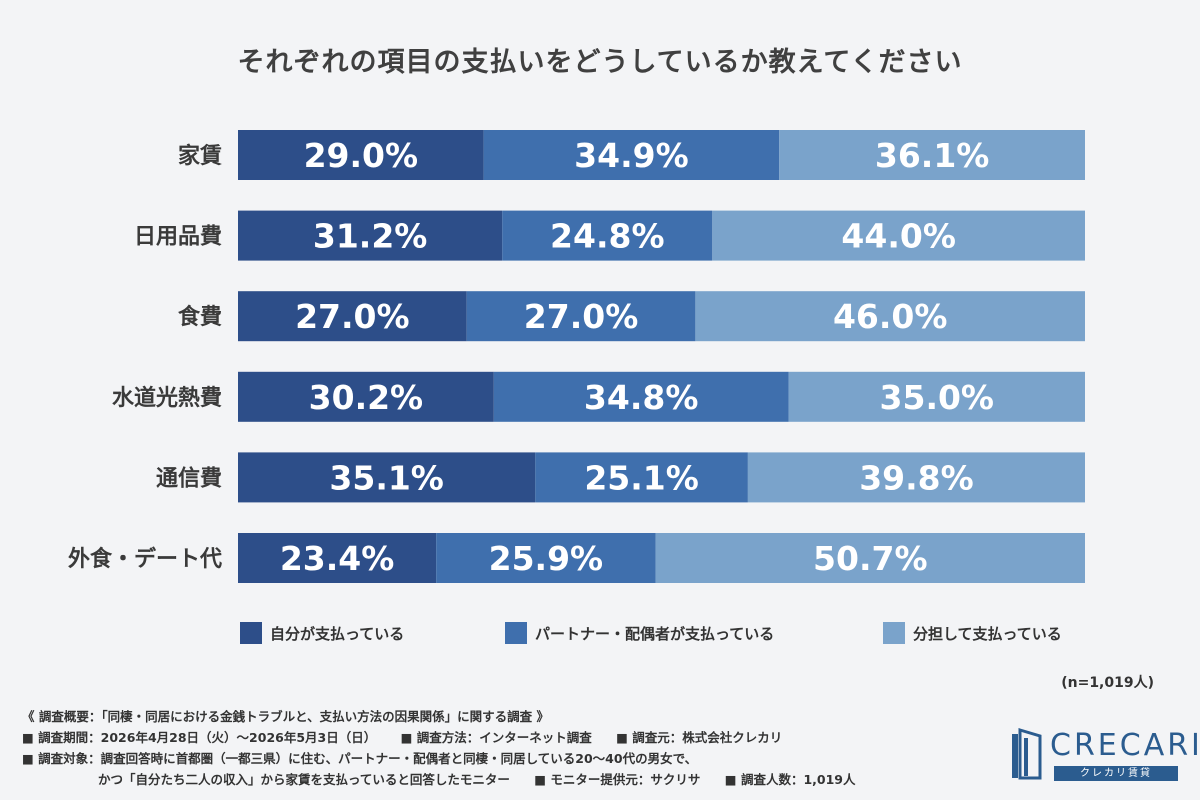 Image resolution: width=1200 pixels, height=800 pixels. What do you see at coordinates (145, 559) in the screenshot?
I see `category-label: 外食・デート代` at bounding box center [145, 559].